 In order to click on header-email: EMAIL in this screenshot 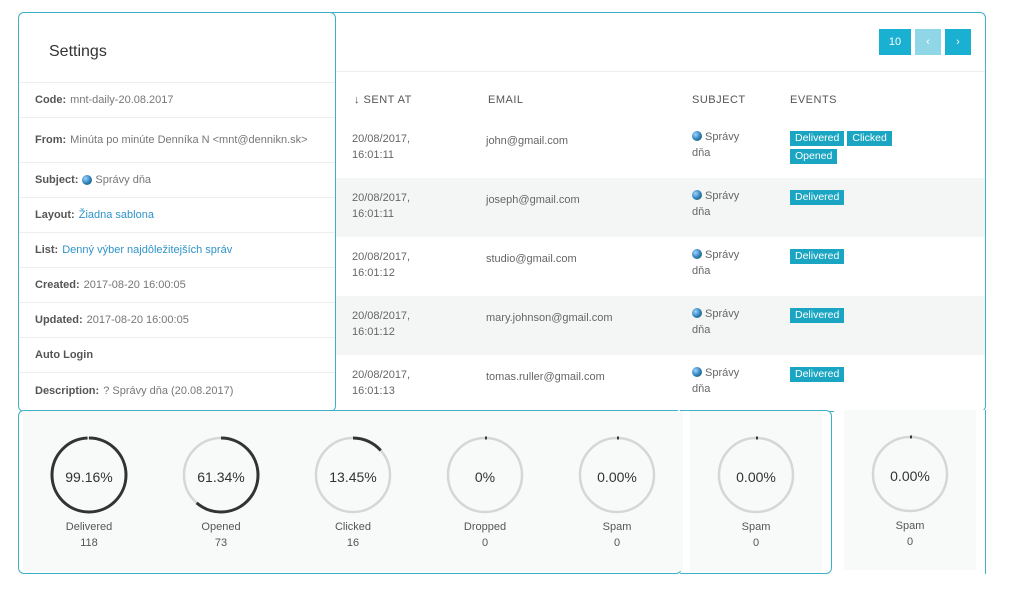, I will do `click(506, 100)`.